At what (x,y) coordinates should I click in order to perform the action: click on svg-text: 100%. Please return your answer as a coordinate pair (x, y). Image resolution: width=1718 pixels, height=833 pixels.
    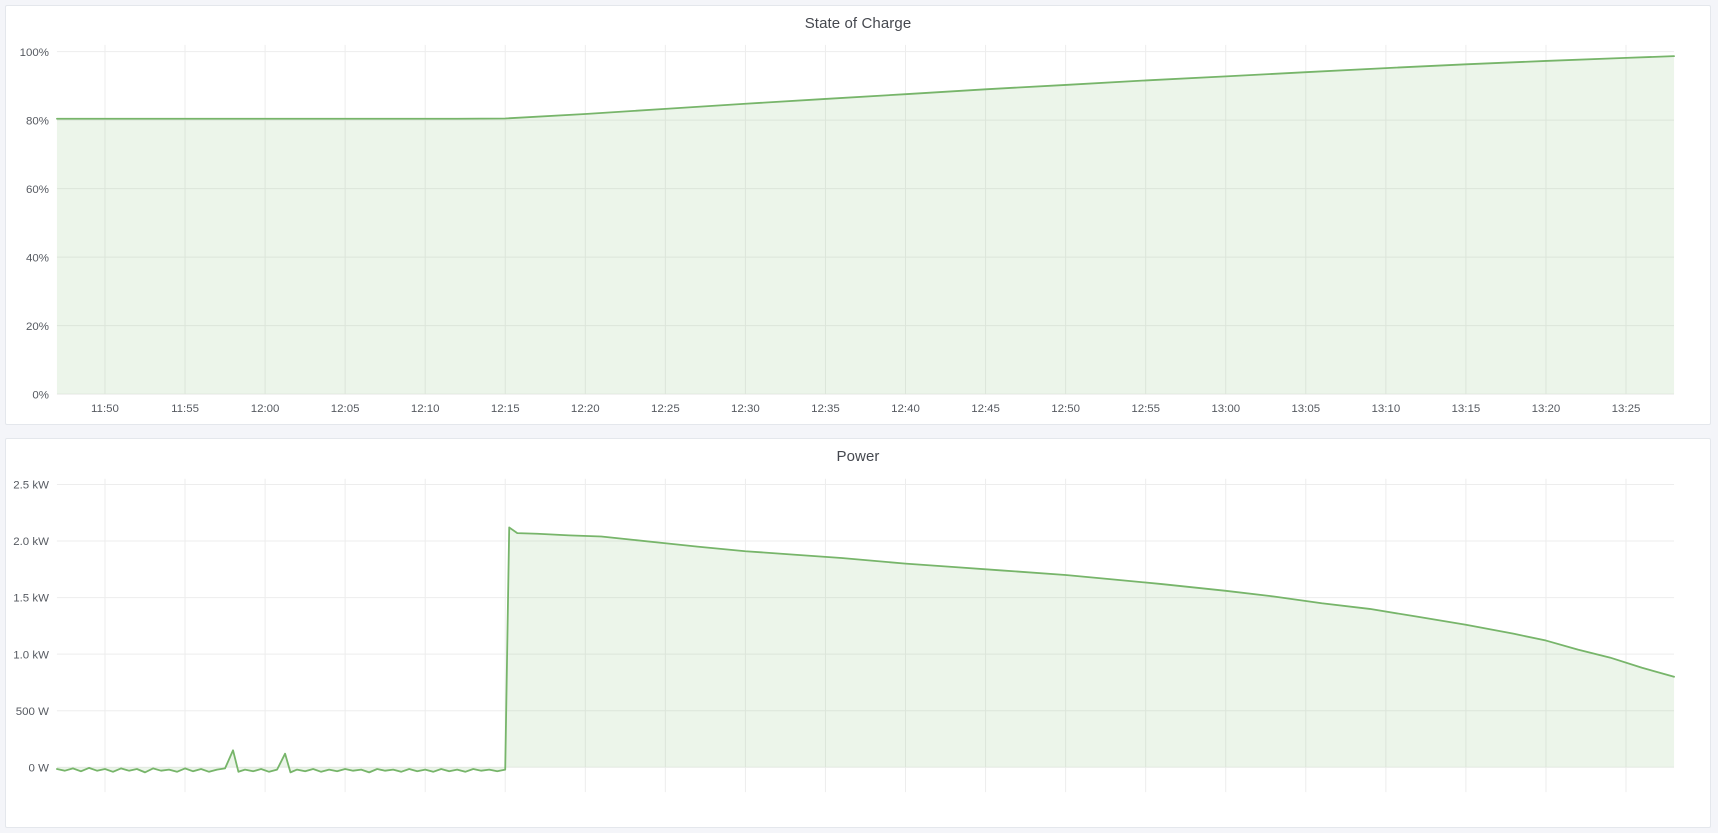
    Looking at the image, I should click on (34, 53).